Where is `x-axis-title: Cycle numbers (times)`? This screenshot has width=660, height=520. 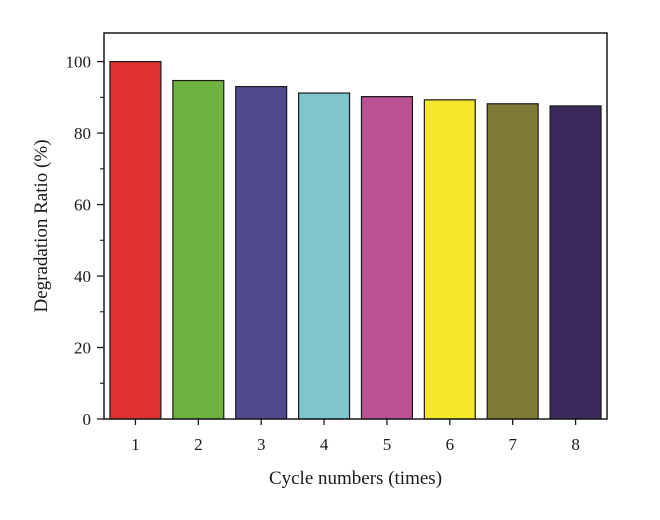
x-axis-title: Cycle numbers (times) is located at coordinates (355, 478).